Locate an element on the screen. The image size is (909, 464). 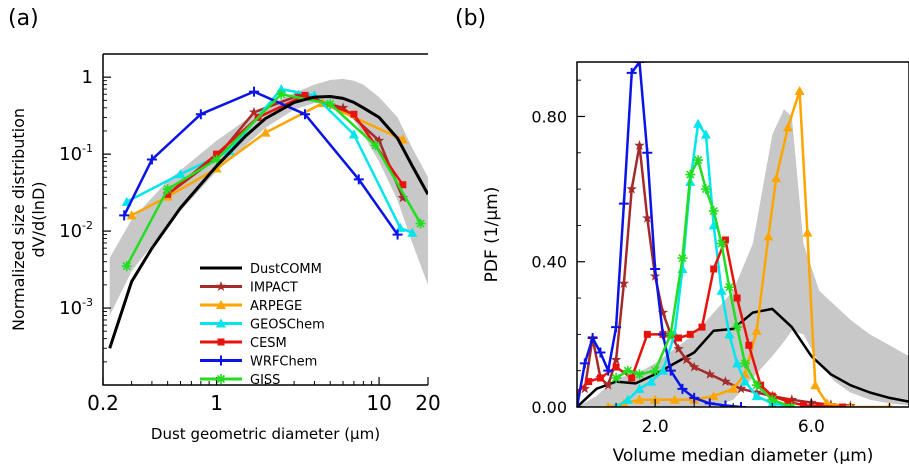
y-axis-label-secondary: dV/d(lnD) is located at coordinates (38, 219).